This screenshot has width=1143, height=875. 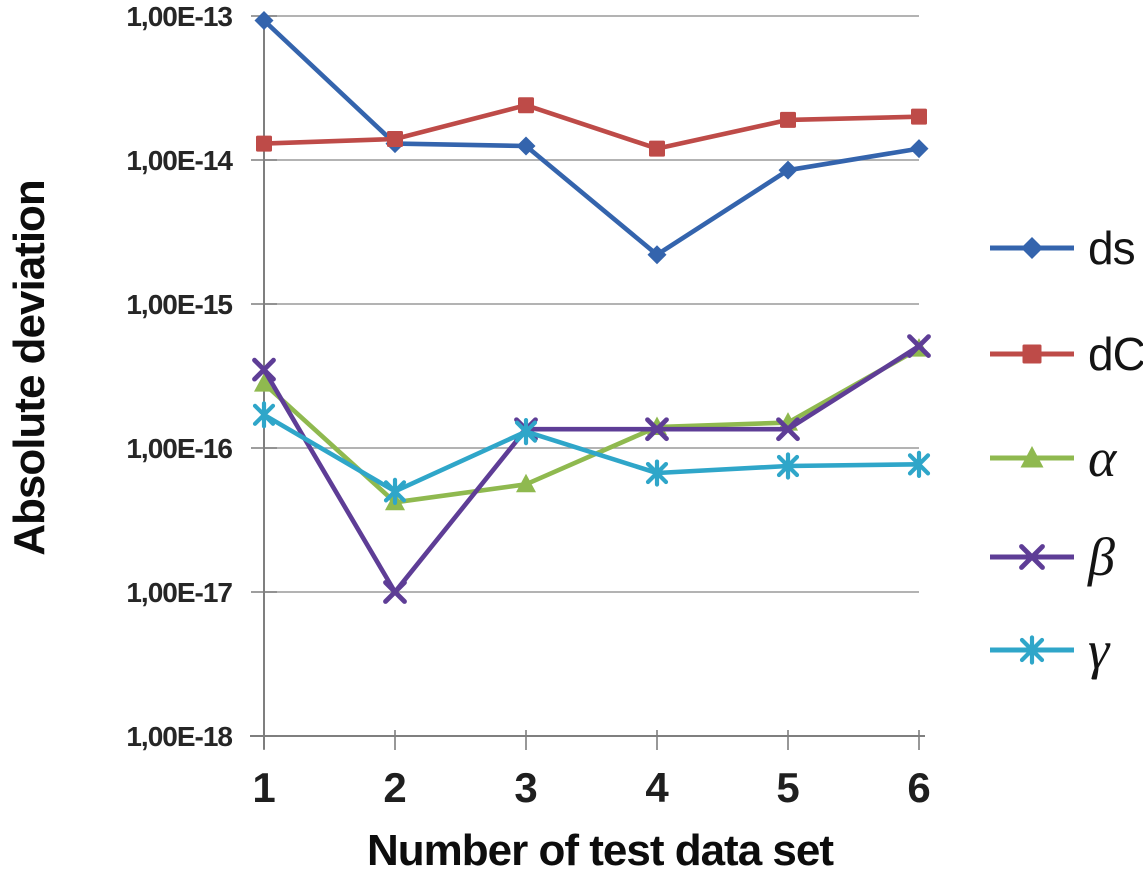 I want to click on series-alpha-line, so click(x=591, y=425).